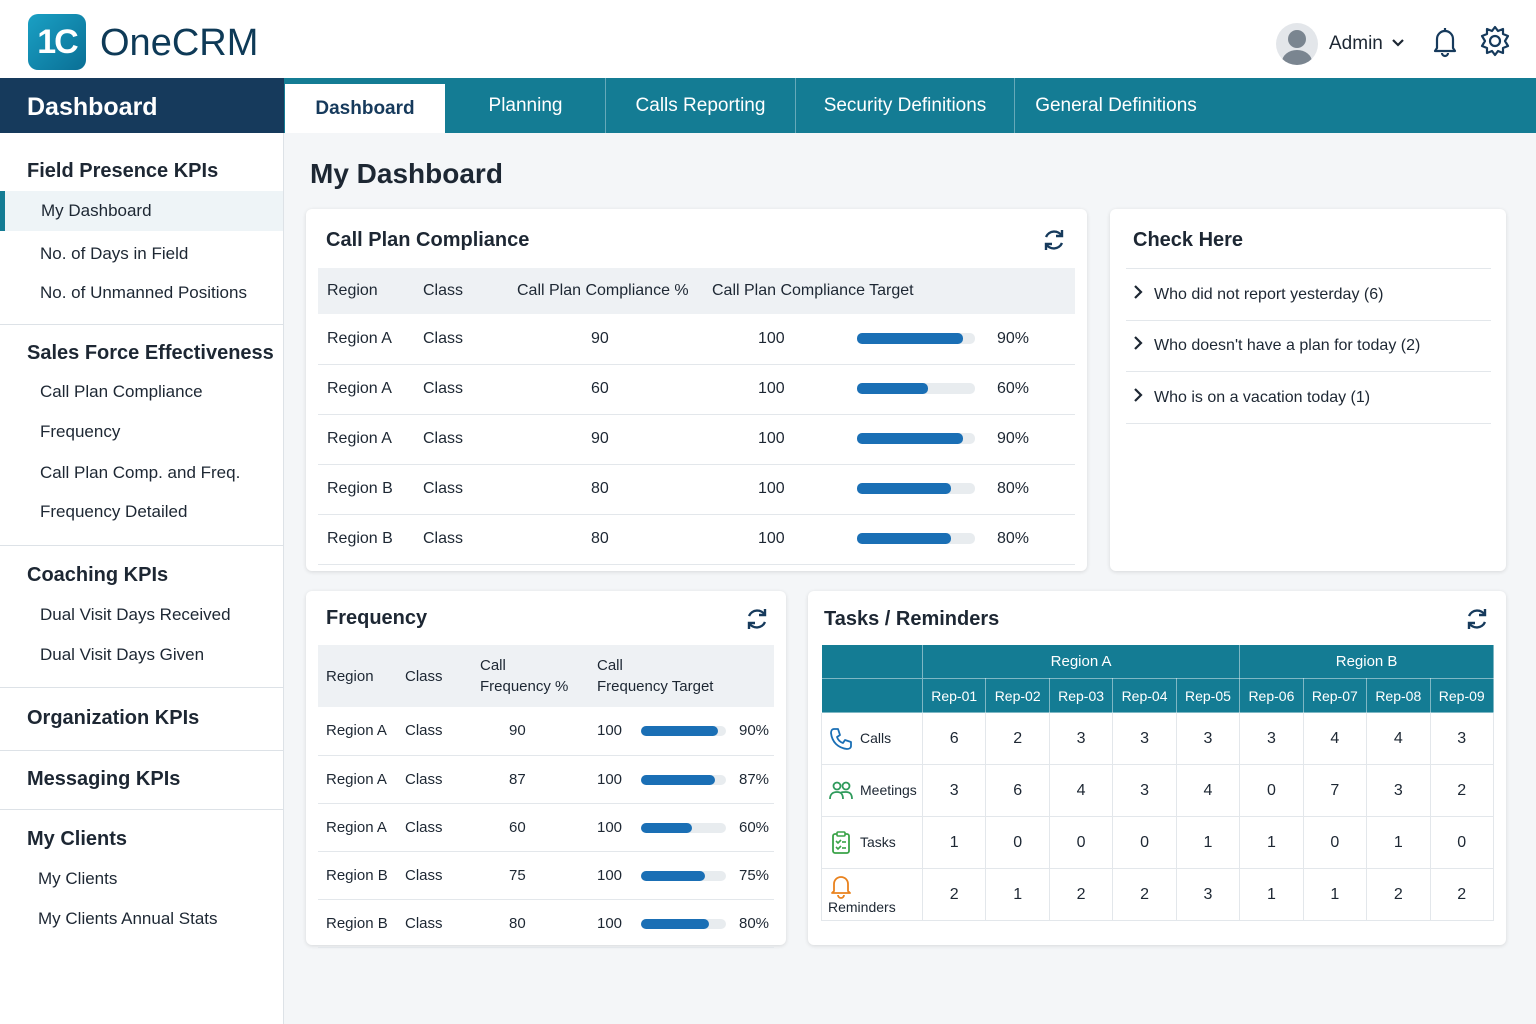 The image size is (1536, 1024). I want to click on tab-general-definitions: General Definitions, so click(1116, 105).